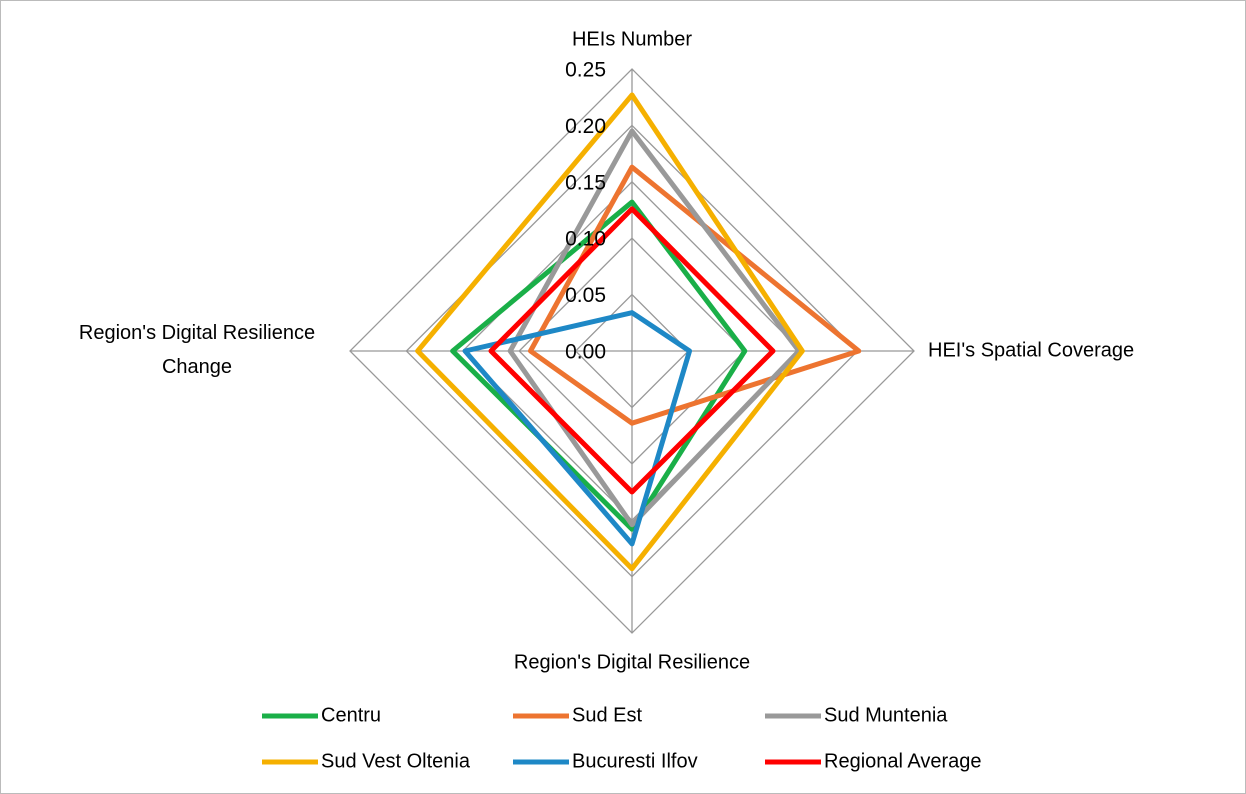  What do you see at coordinates (632, 662) in the screenshot?
I see `category-label: Region's Digital Resilience` at bounding box center [632, 662].